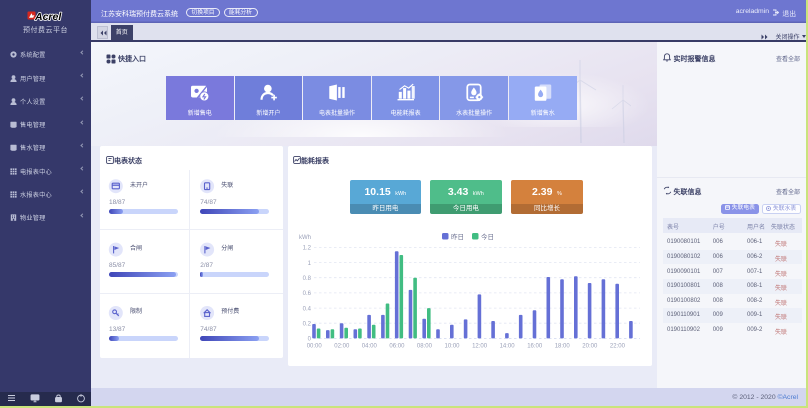  I want to click on svg-text: 06:00, so click(397, 347).